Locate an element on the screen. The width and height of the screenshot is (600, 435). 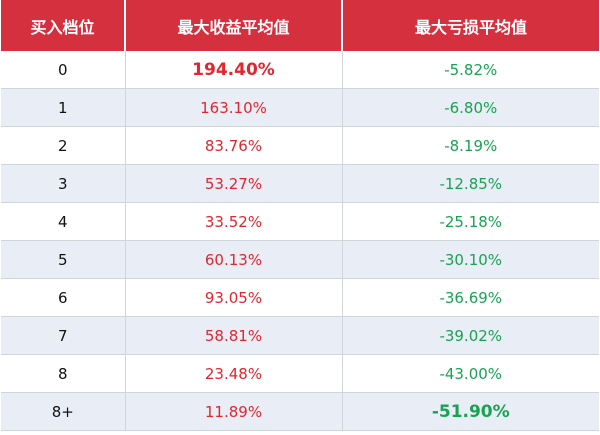
cell-max-gain: 33.52% is located at coordinates (234, 221).